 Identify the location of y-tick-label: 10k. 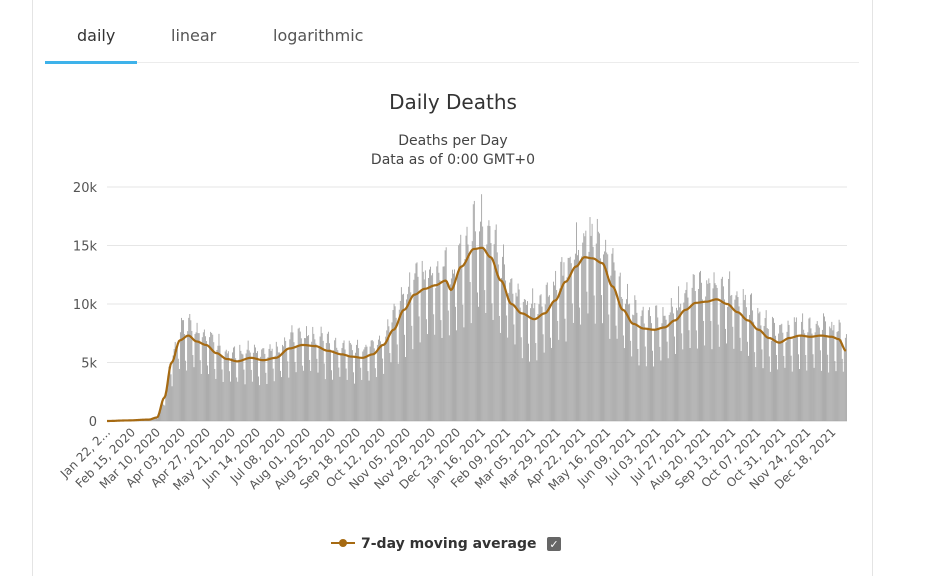
(85, 305).